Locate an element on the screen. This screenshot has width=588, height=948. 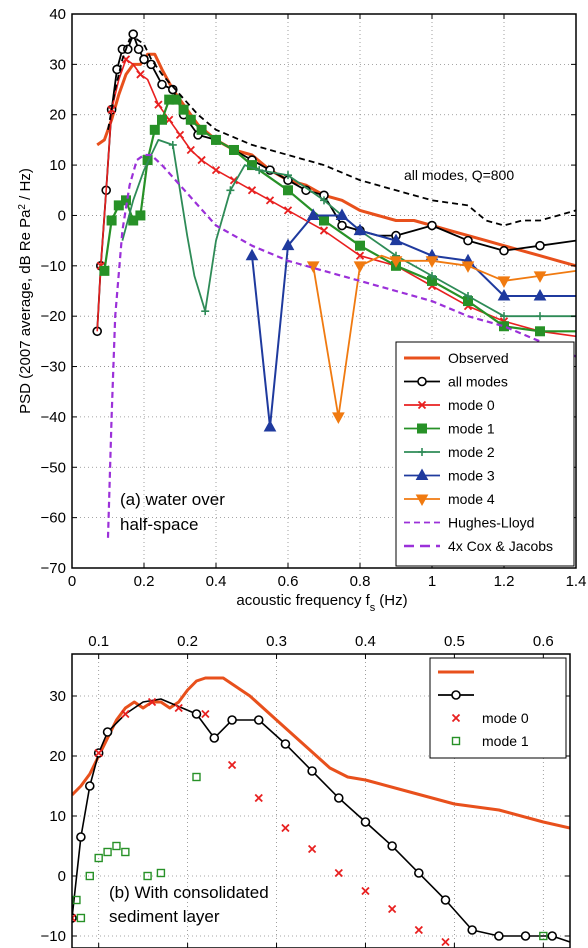
panel-b-legend: mode 0 mode 1 is located at coordinates (498, 708).